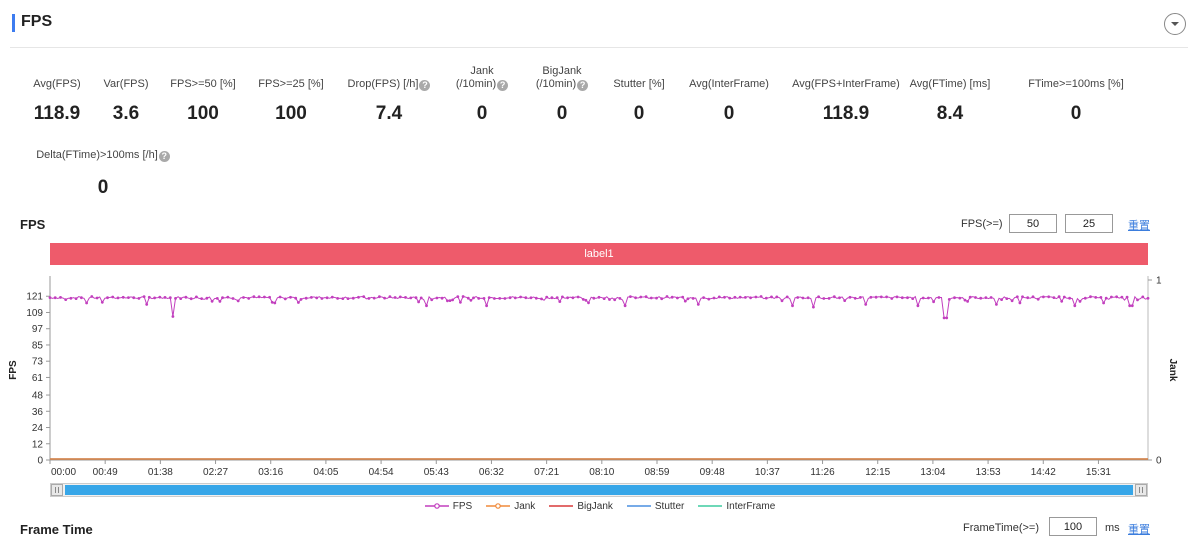 This screenshot has width=1200, height=545. I want to click on legend-item-fps: FPS, so click(448, 506).